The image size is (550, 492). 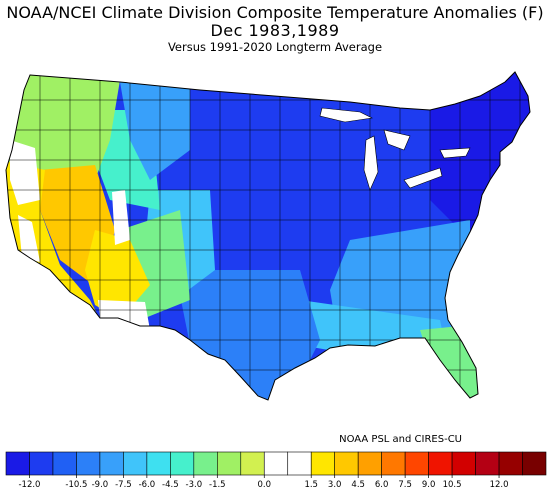 I want to click on colorbar-tick-label: -7.5, so click(x=123, y=485).